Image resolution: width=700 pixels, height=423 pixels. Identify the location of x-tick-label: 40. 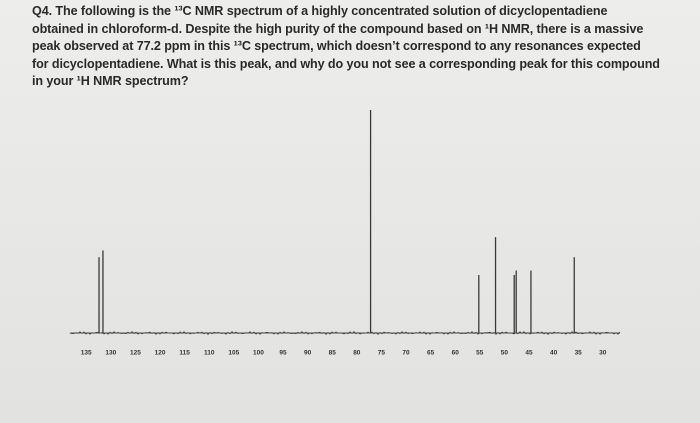
(554, 353).